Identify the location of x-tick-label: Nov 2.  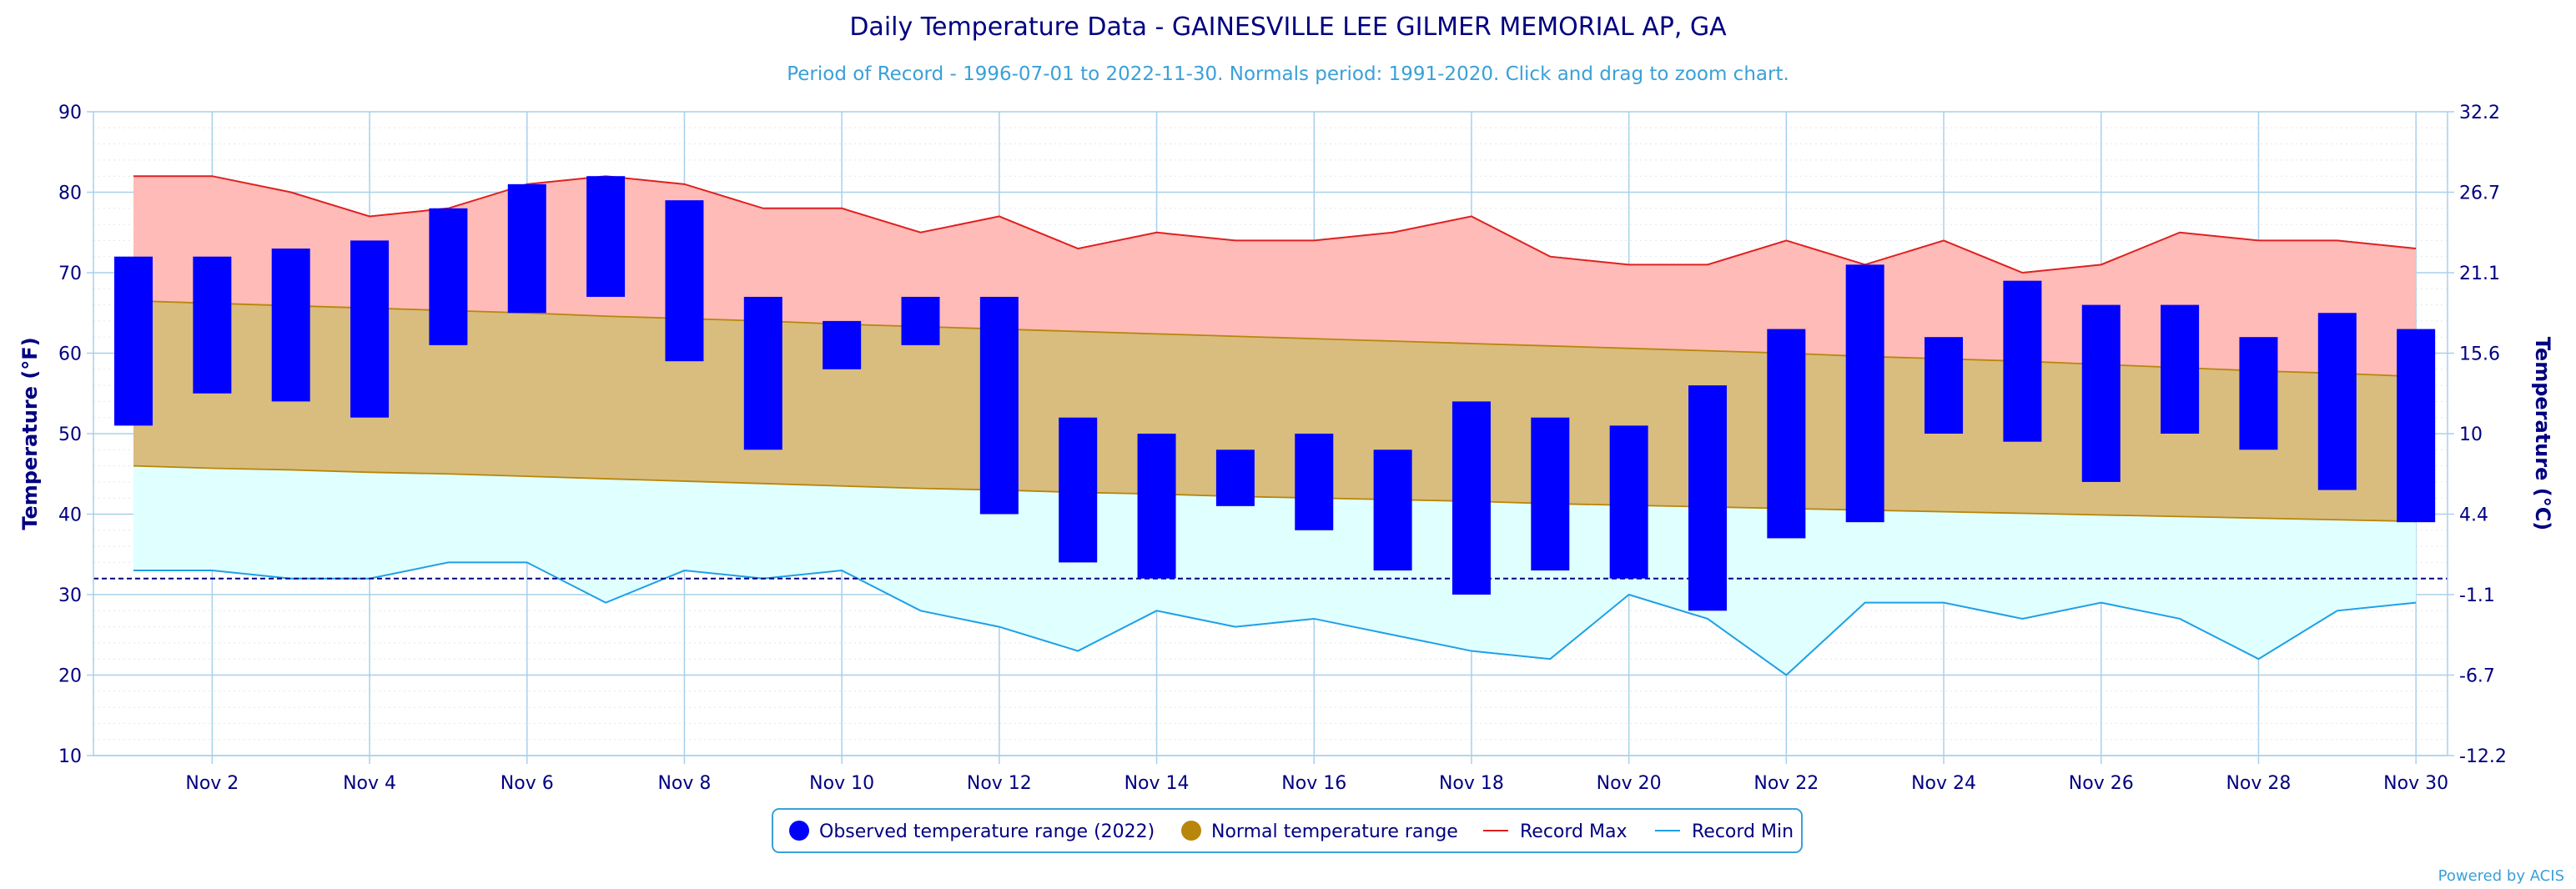
(212, 783).